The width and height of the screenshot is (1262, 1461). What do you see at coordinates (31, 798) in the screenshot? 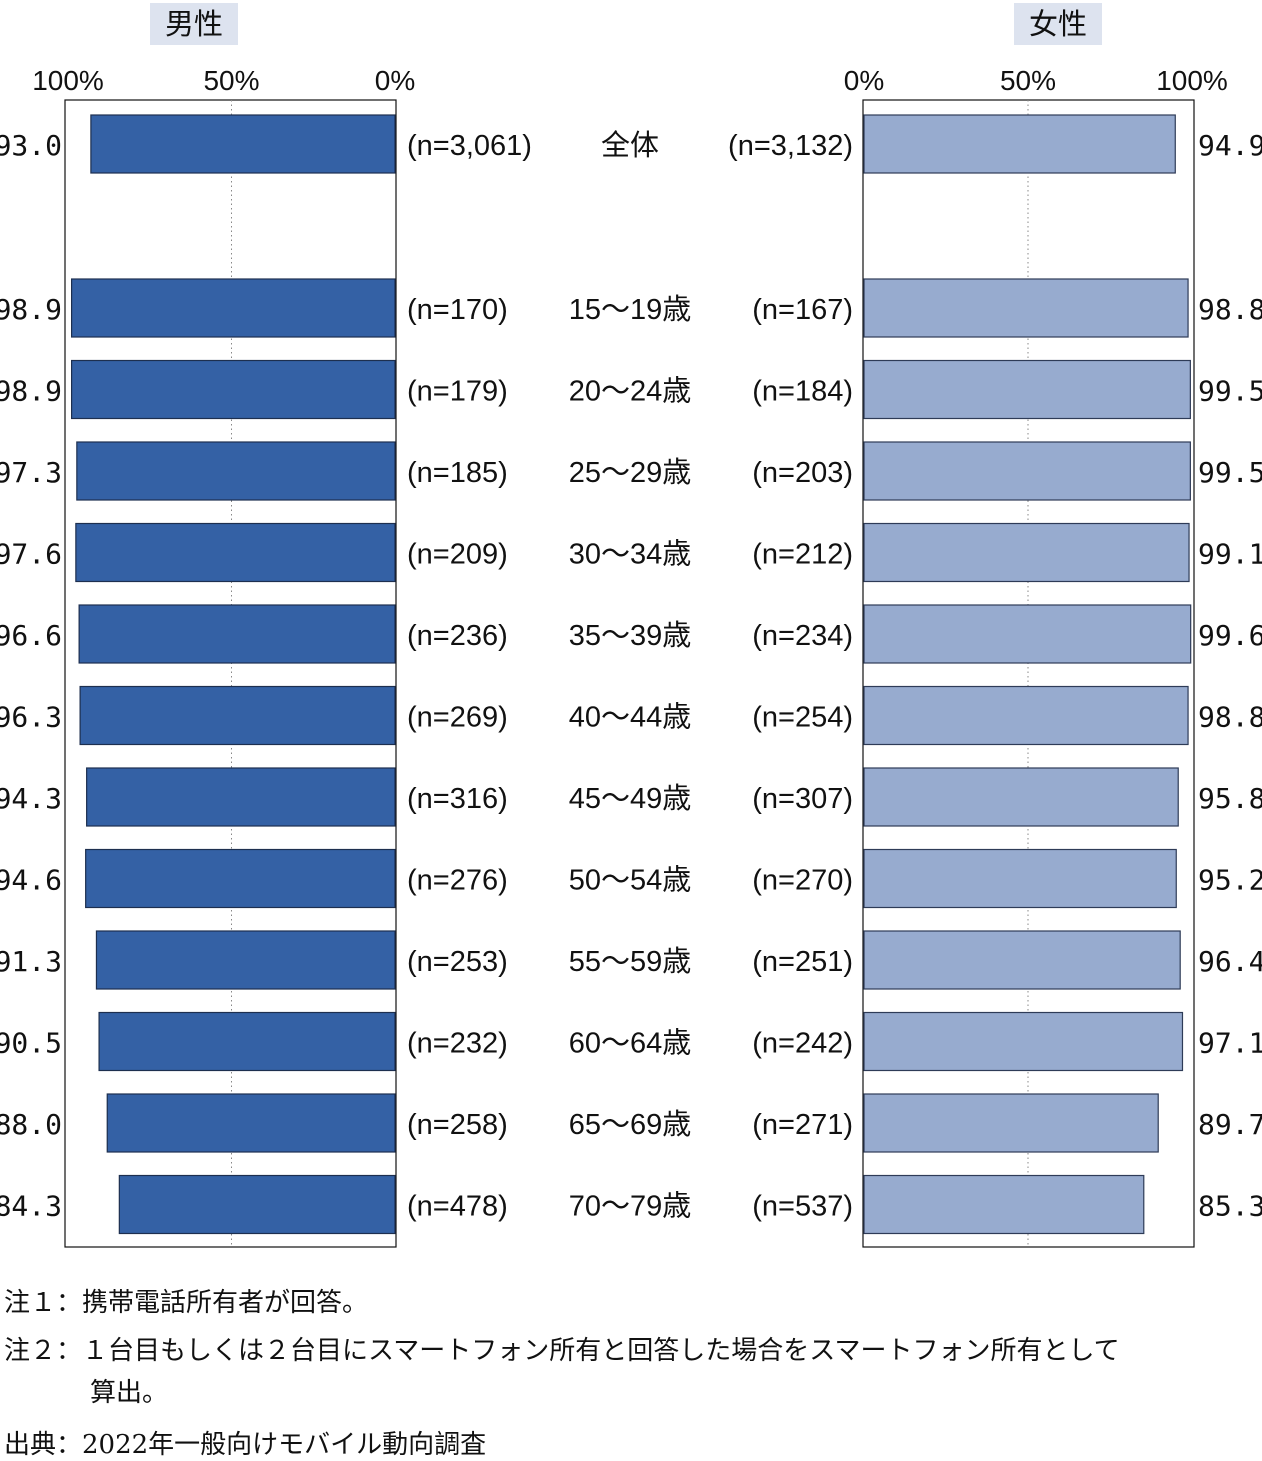
I see `men-value-label: 94.3` at bounding box center [31, 798].